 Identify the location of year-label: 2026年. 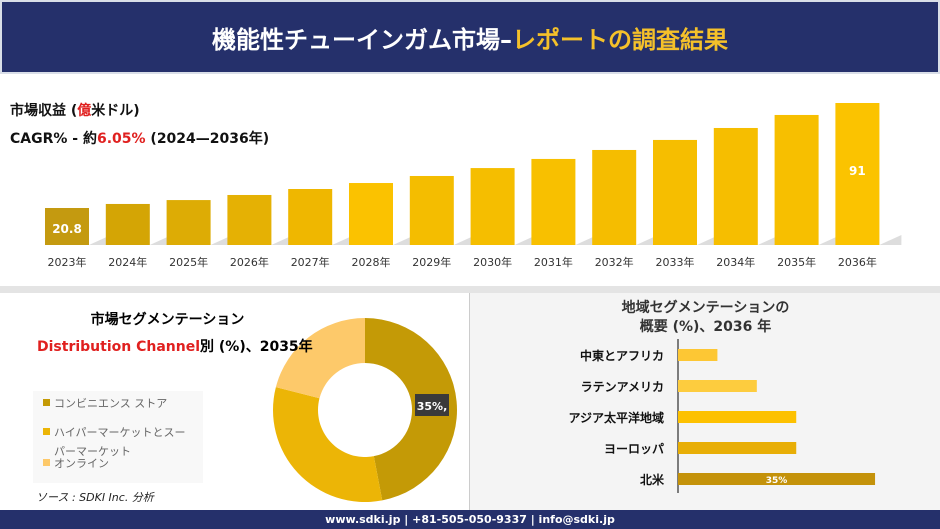
(249, 262).